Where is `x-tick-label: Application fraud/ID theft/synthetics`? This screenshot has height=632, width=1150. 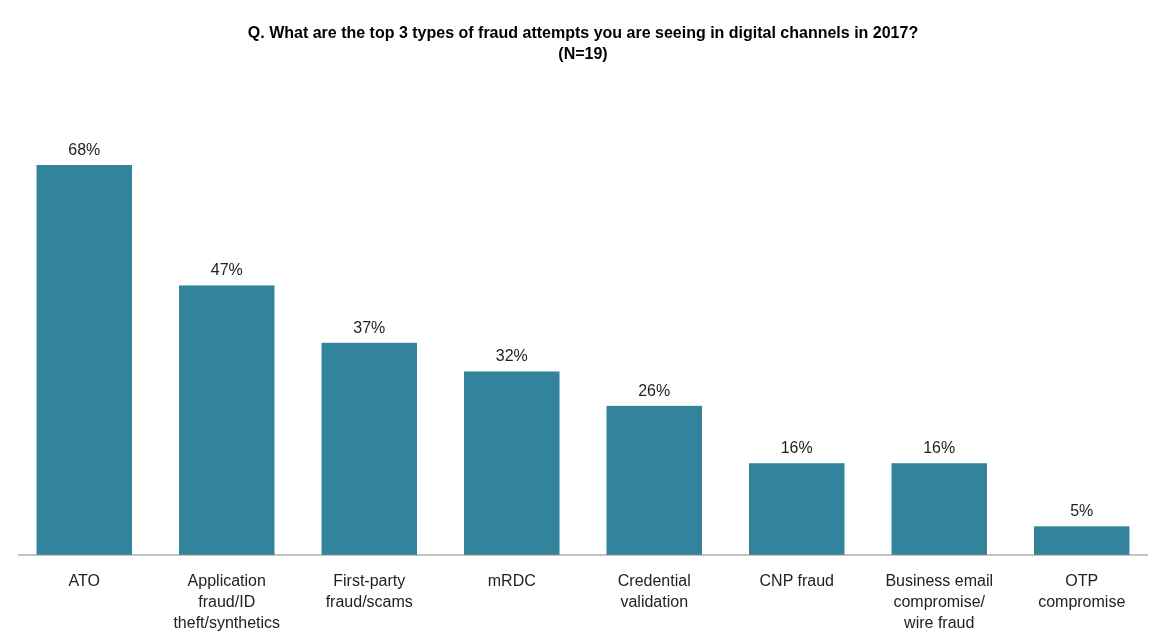
x-tick-label: Application fraud/ID theft/synthetics is located at coordinates (227, 601).